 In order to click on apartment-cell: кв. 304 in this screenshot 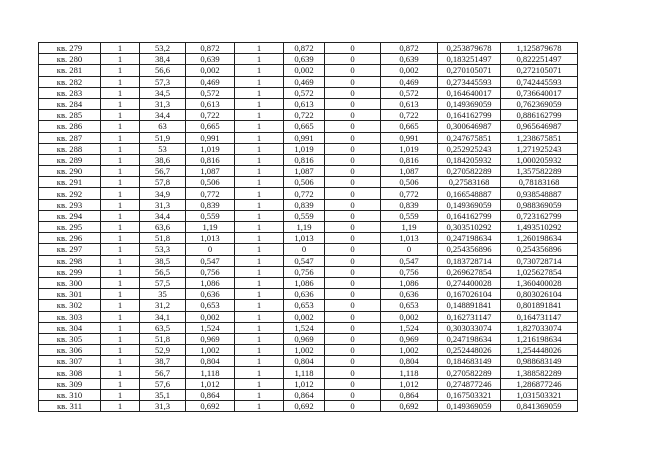, I will do `click(69, 327)`.